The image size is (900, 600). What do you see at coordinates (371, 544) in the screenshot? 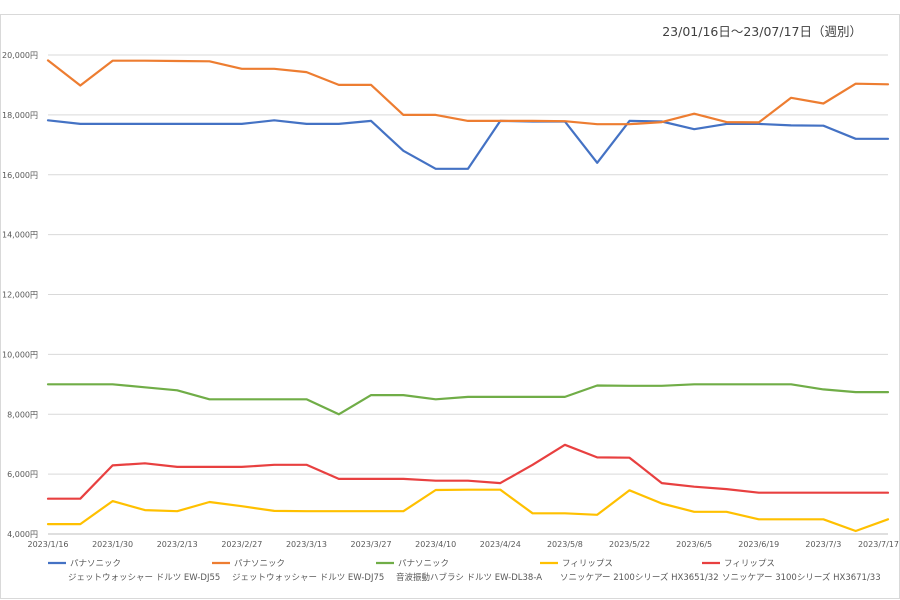
I see `x-tick-label: 2023/3/27` at bounding box center [371, 544].